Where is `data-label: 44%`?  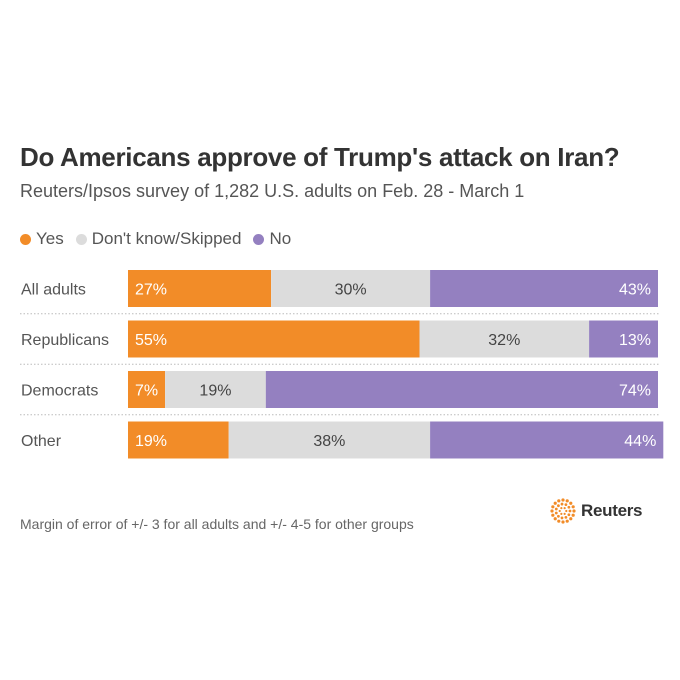
data-label: 44% is located at coordinates (640, 441).